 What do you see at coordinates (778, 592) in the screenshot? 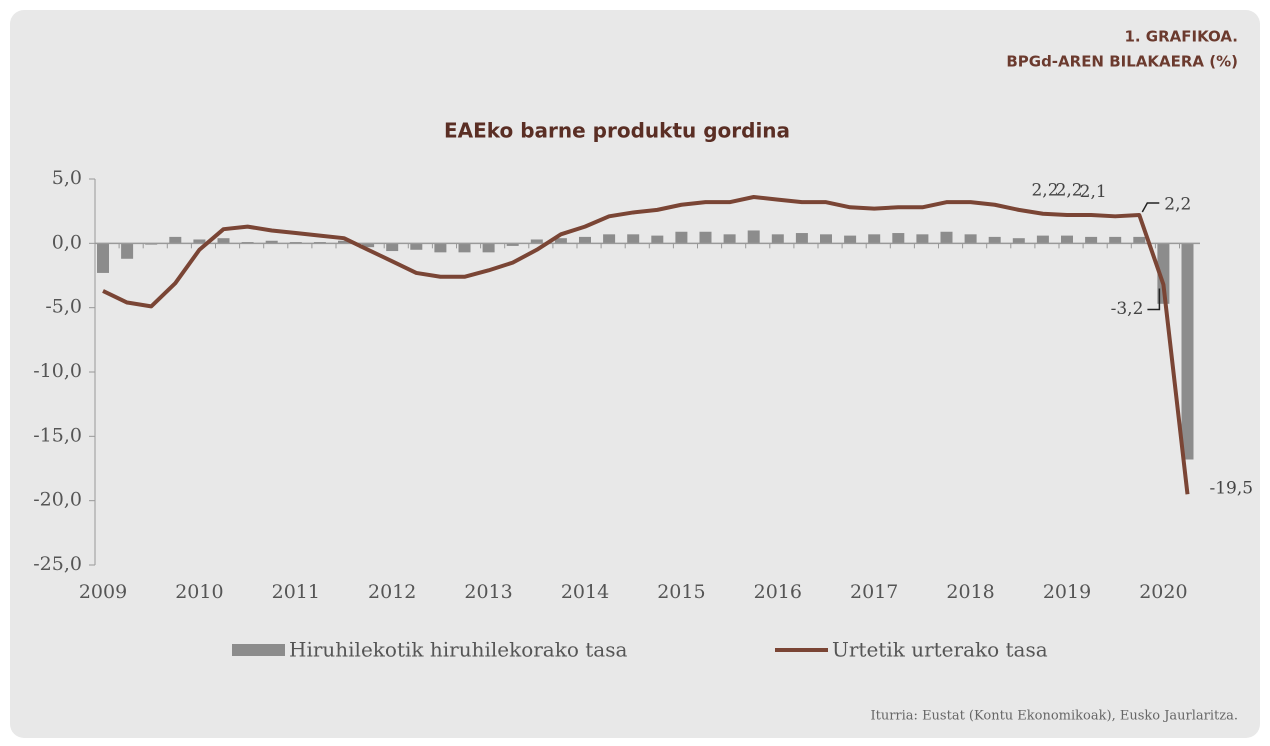
I see `x-tick-label: 2016` at bounding box center [778, 592].